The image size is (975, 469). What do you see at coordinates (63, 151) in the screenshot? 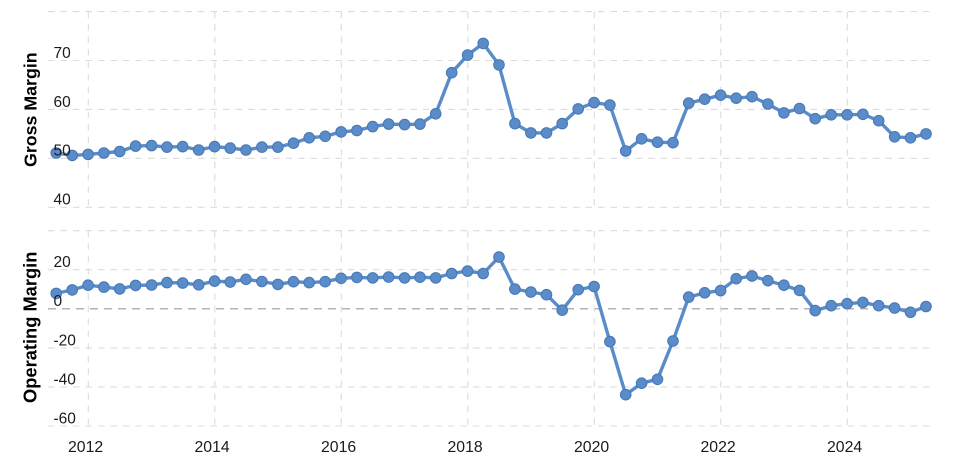
I see `svg-text: 50` at bounding box center [63, 151].